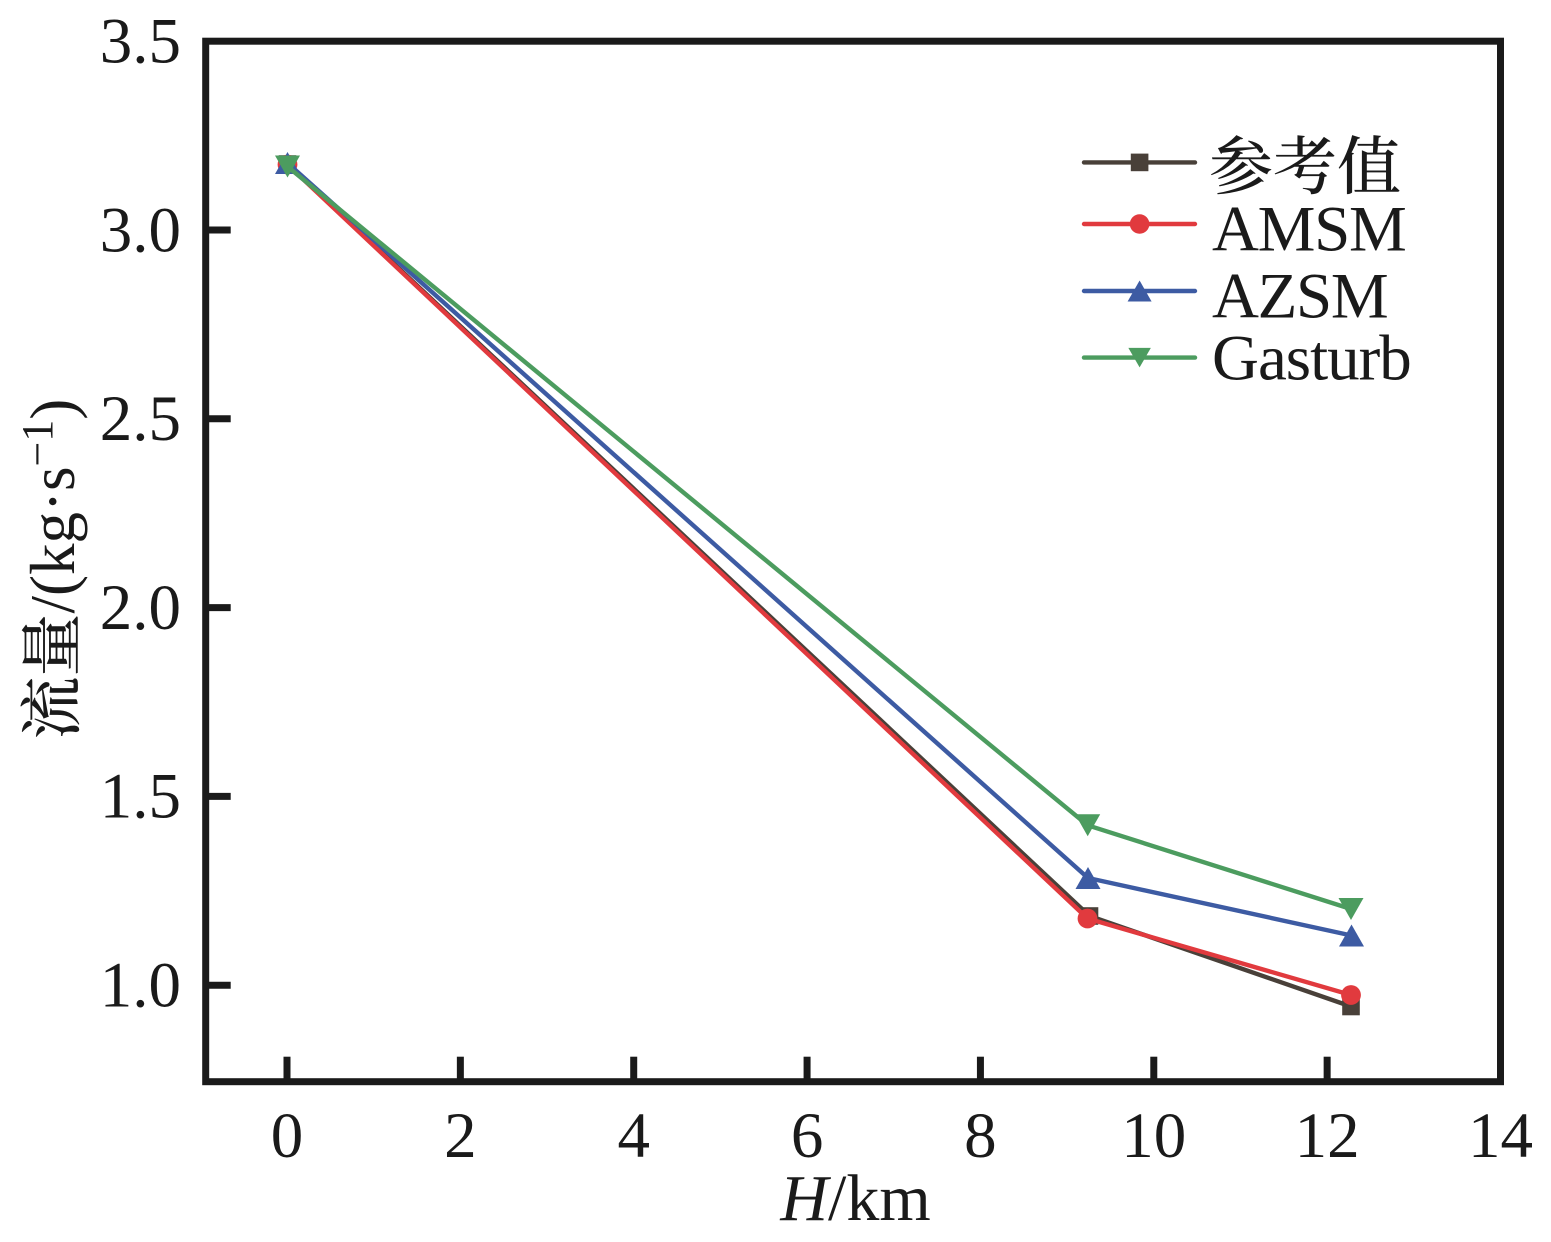 The height and width of the screenshot is (1242, 1551). I want to click on svg-text: 10, so click(1153, 1136).